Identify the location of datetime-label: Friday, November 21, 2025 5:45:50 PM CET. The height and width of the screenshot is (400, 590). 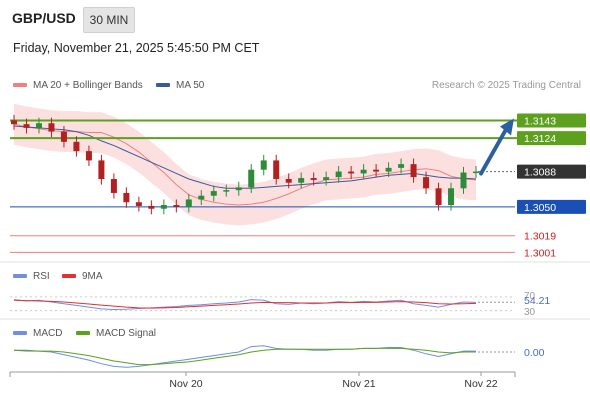
(136, 48).